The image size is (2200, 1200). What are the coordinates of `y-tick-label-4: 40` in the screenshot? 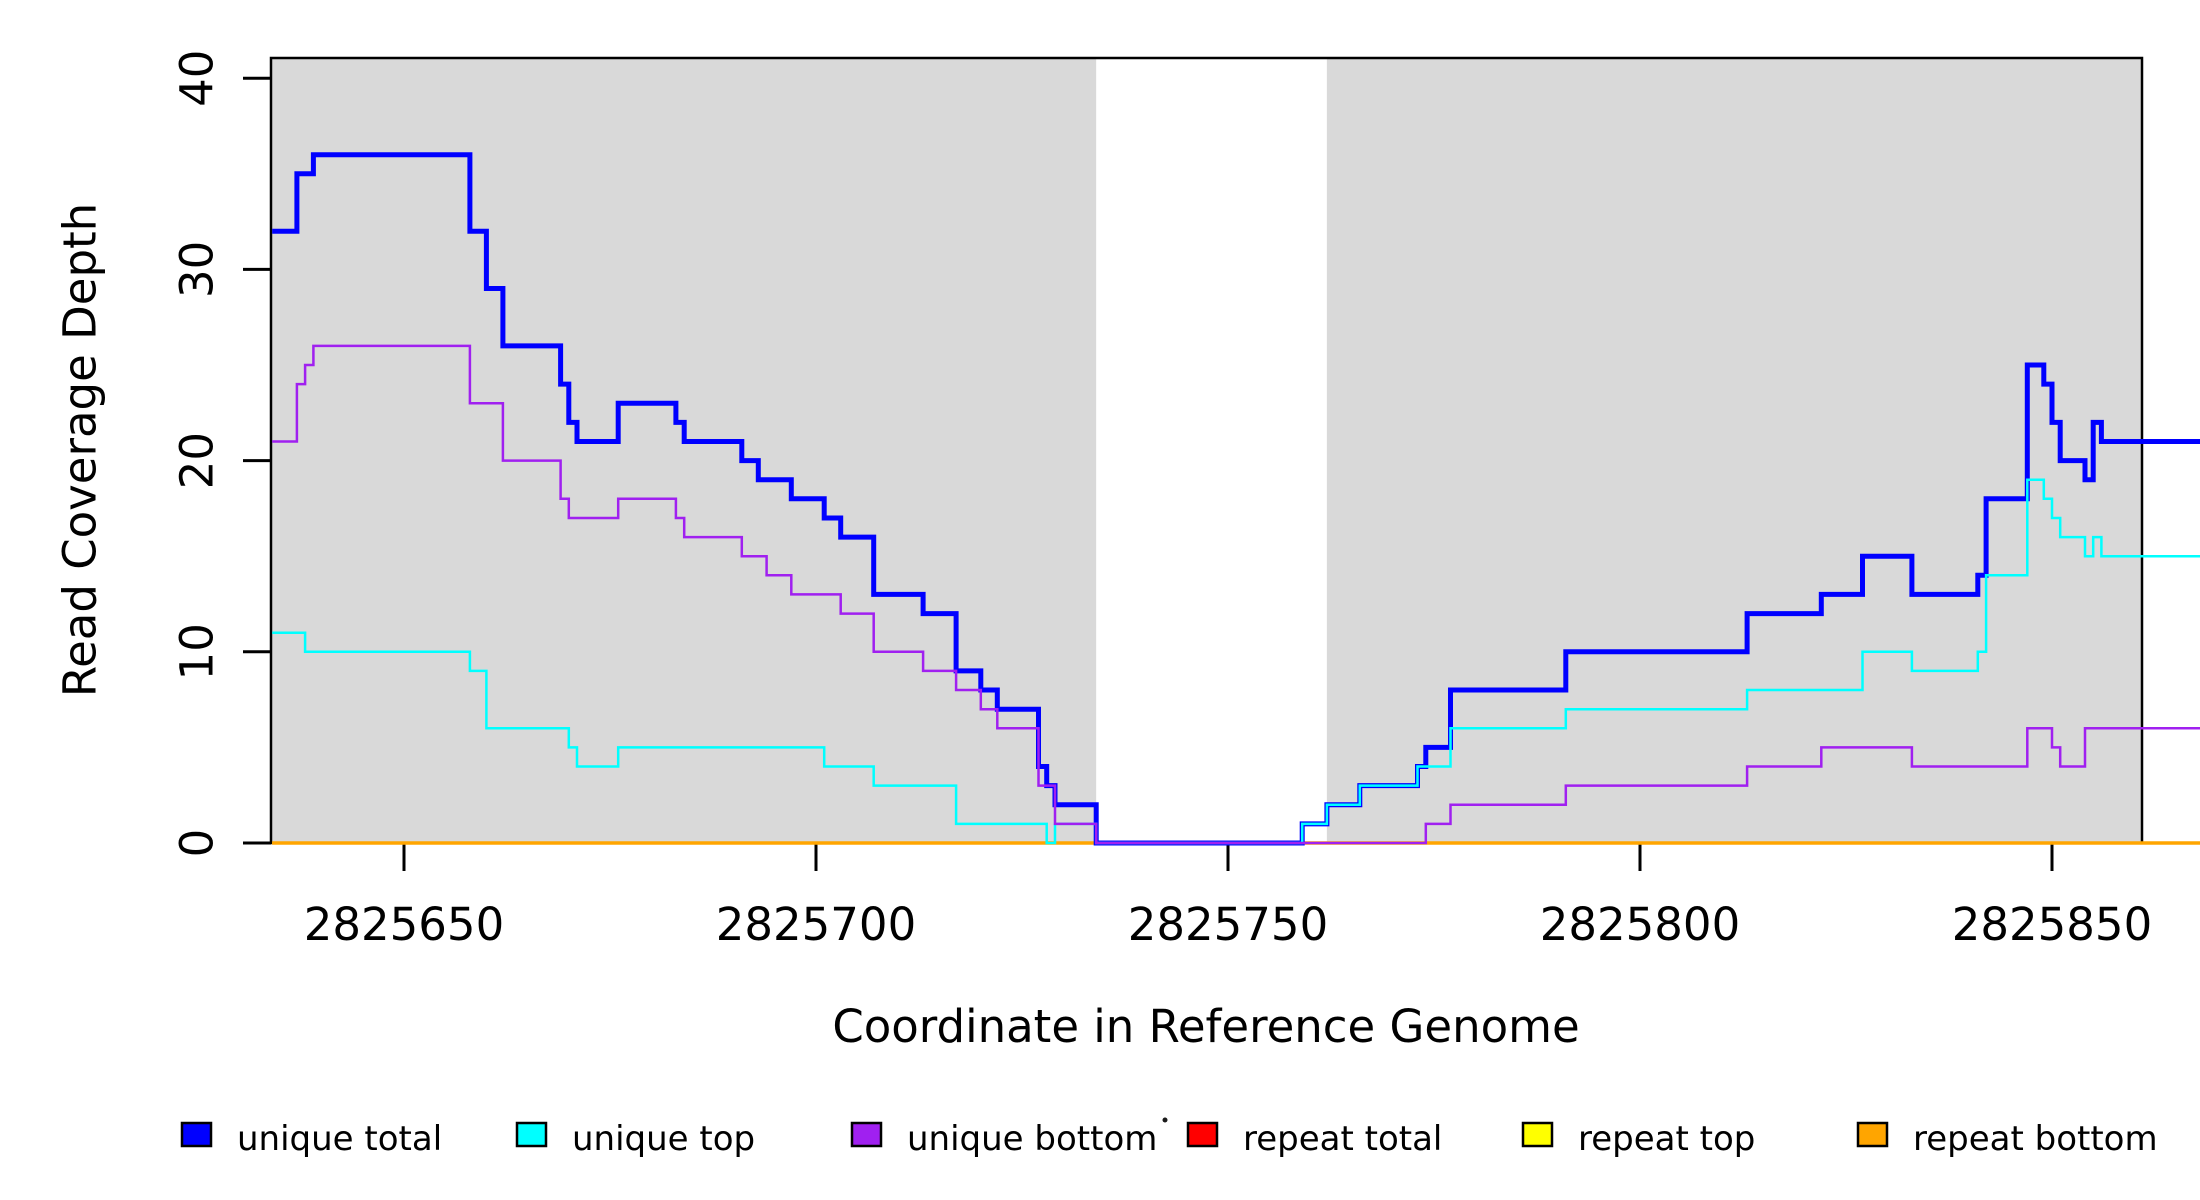 It's located at (197, 78).